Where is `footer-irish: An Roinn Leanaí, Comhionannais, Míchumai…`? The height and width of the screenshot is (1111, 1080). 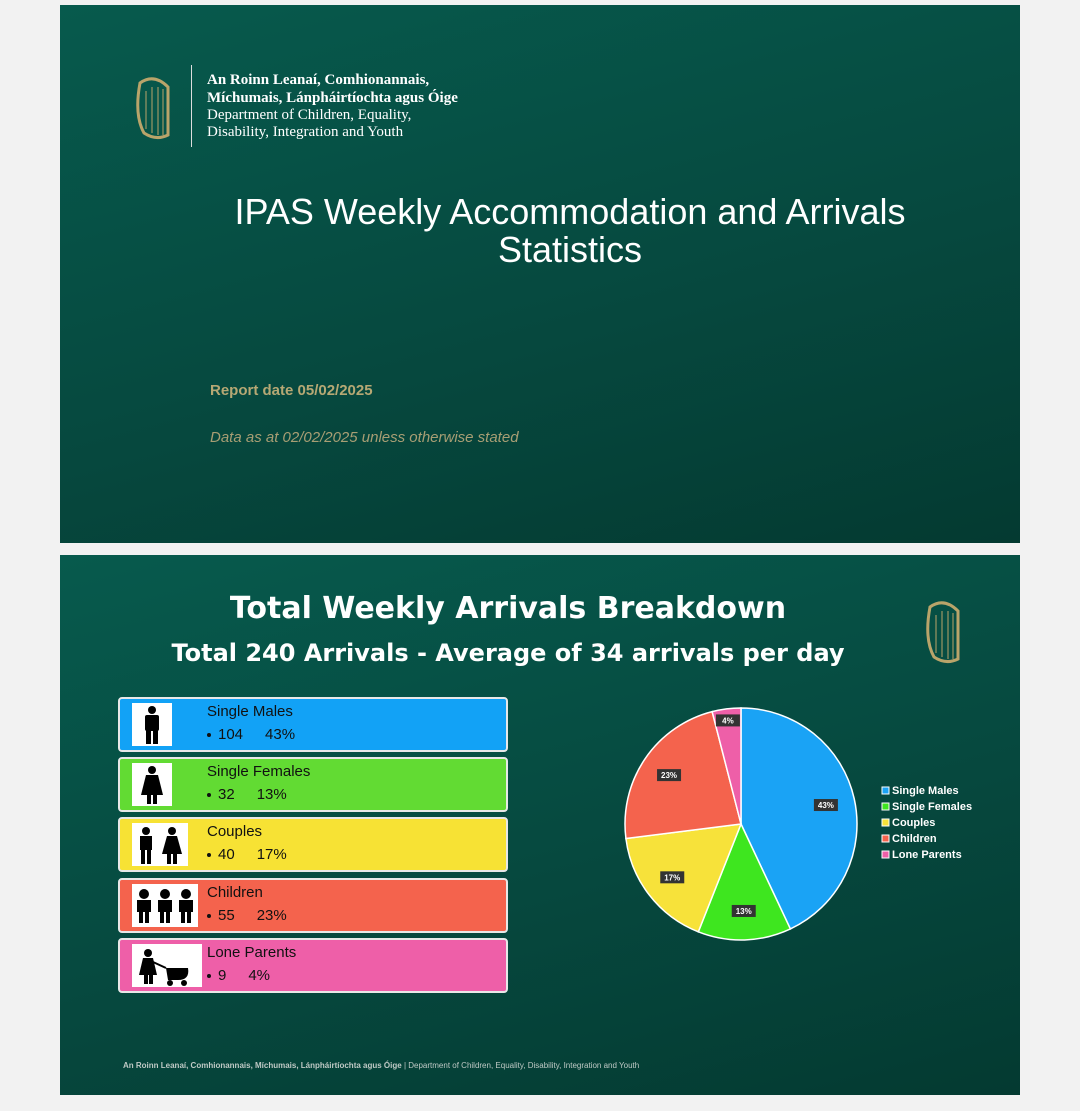
footer-irish: An Roinn Leanaí, Comhionannais, Míchumai… is located at coordinates (262, 1065).